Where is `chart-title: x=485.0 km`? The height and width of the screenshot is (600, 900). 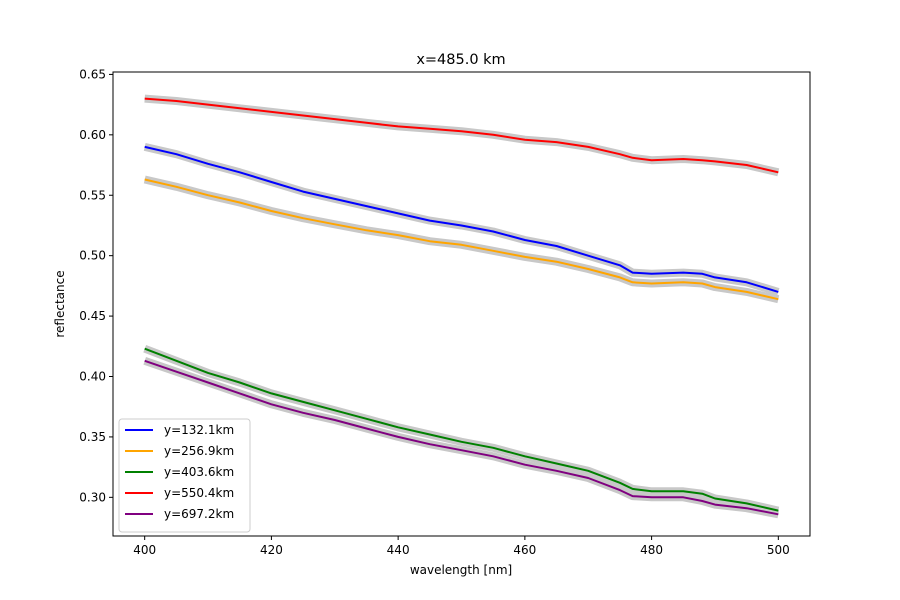
chart-title: x=485.0 km is located at coordinates (460, 60).